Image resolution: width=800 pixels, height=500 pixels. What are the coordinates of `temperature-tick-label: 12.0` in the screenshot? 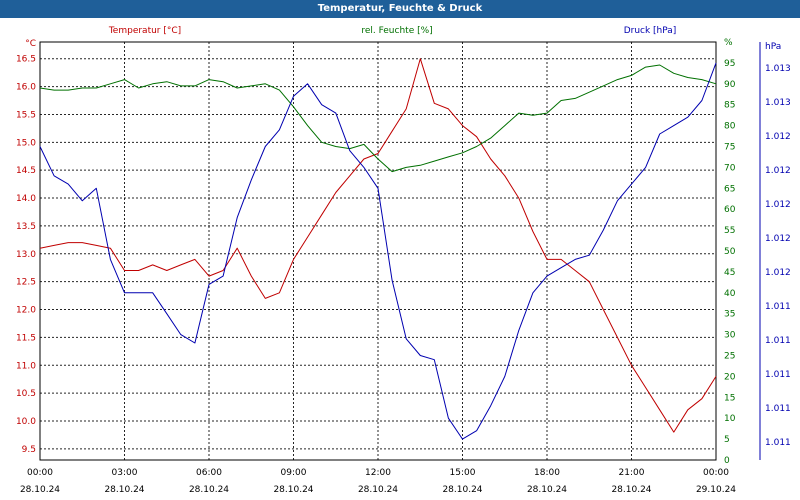 It's located at (26, 311).